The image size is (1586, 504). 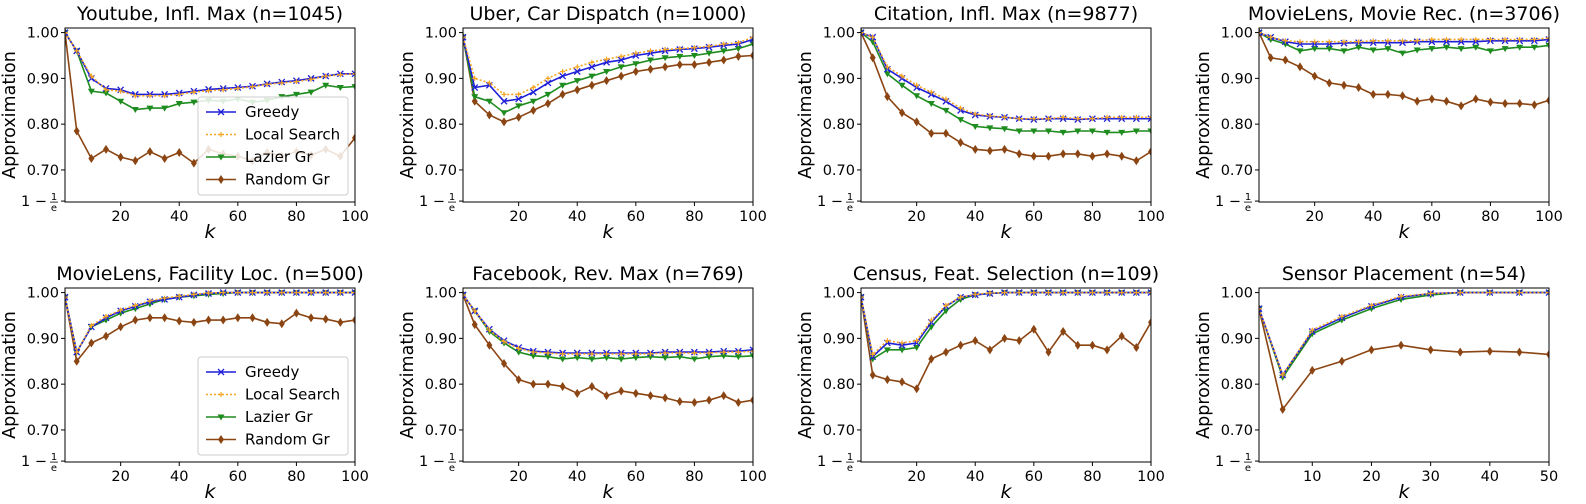 I want to click on chart-title: Sensor Placement (n=54), so click(x=1404, y=274).